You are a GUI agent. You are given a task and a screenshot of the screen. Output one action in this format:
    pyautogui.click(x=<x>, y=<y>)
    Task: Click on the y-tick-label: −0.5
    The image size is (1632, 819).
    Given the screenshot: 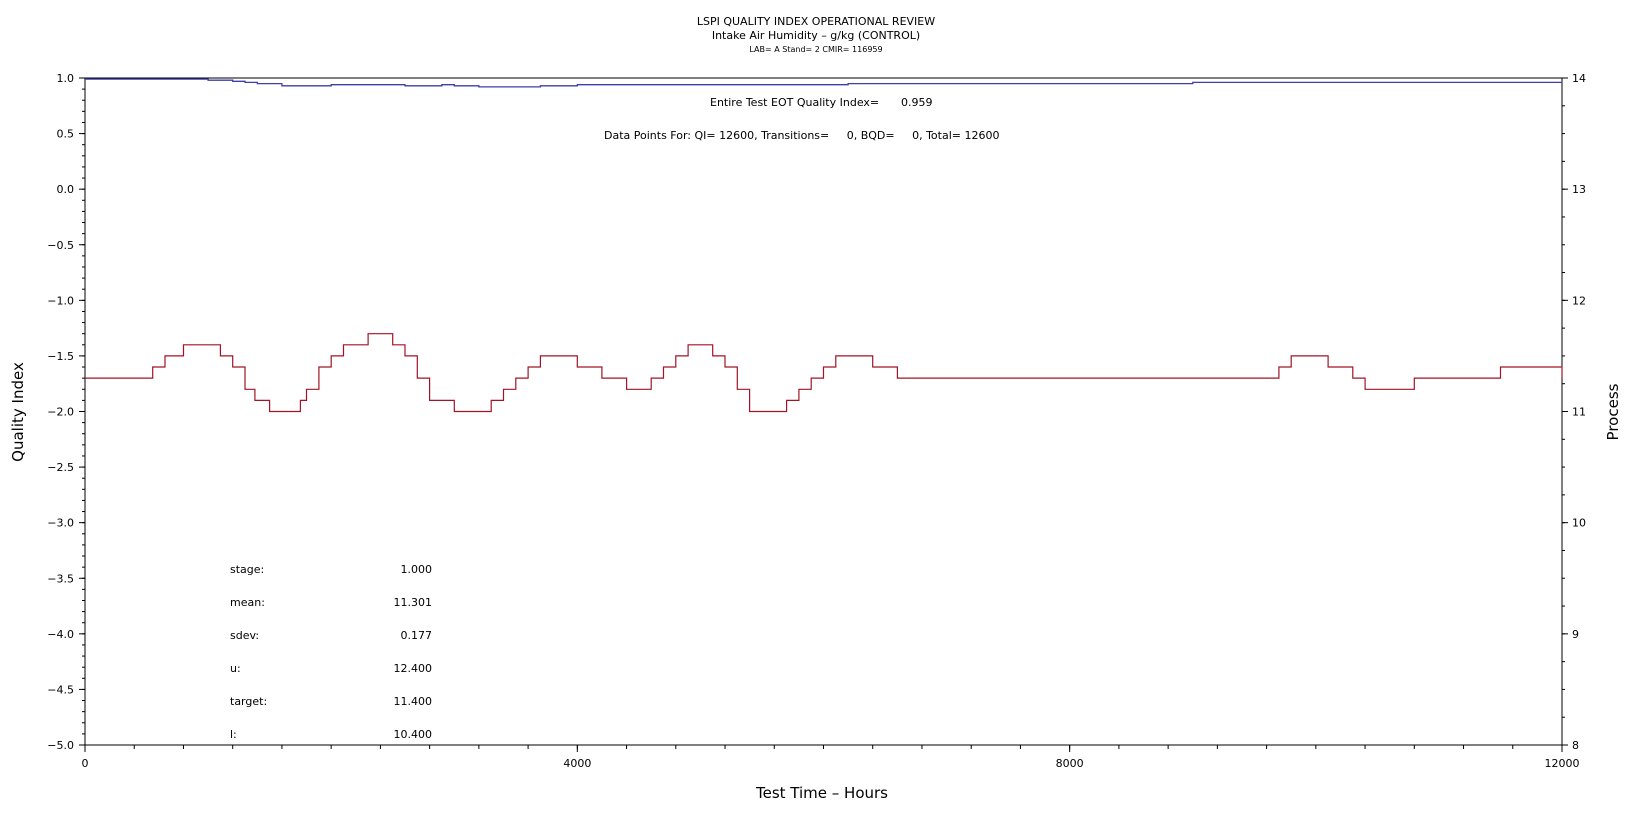 What is the action you would take?
    pyautogui.click(x=60, y=245)
    